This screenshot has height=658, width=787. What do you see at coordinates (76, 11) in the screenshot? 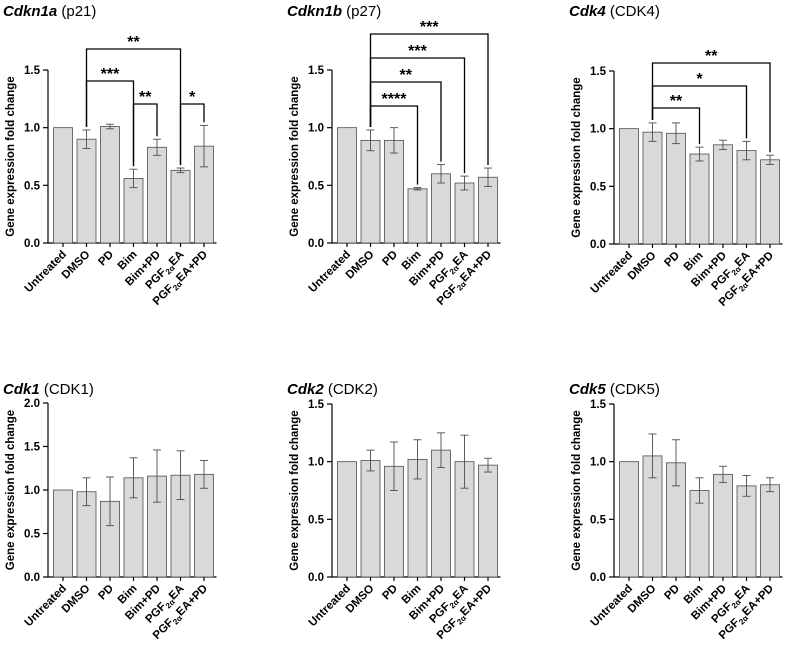
I see `title-protein: (p21)` at bounding box center [76, 11].